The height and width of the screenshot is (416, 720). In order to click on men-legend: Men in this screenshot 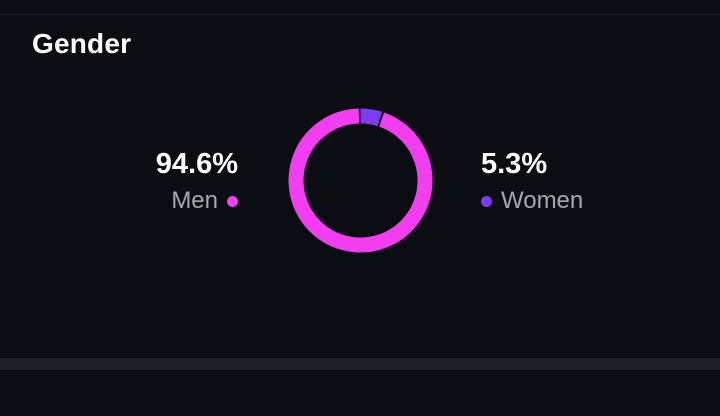, I will do `click(197, 201)`.